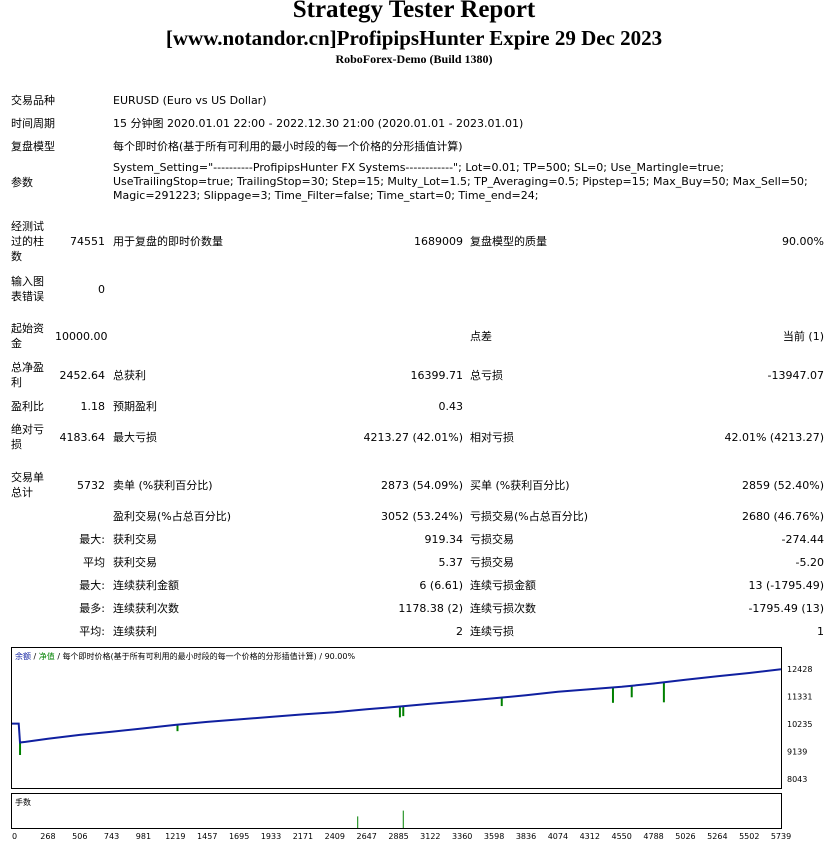  What do you see at coordinates (797, 779) in the screenshot?
I see `y-tick-label: 8043` at bounding box center [797, 779].